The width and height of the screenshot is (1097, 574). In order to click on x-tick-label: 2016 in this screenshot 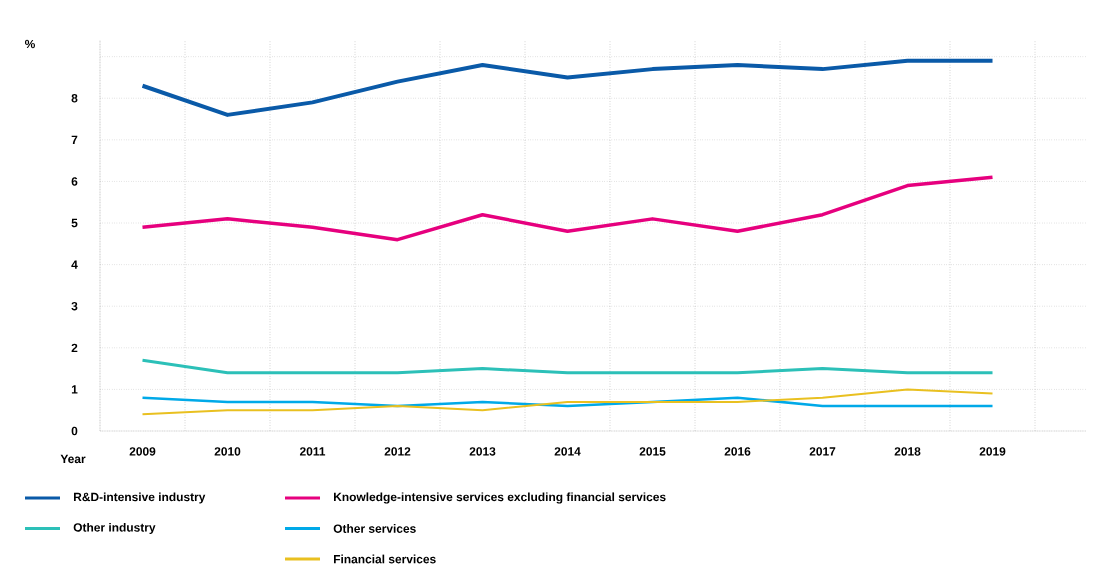, I will do `click(737, 451)`.